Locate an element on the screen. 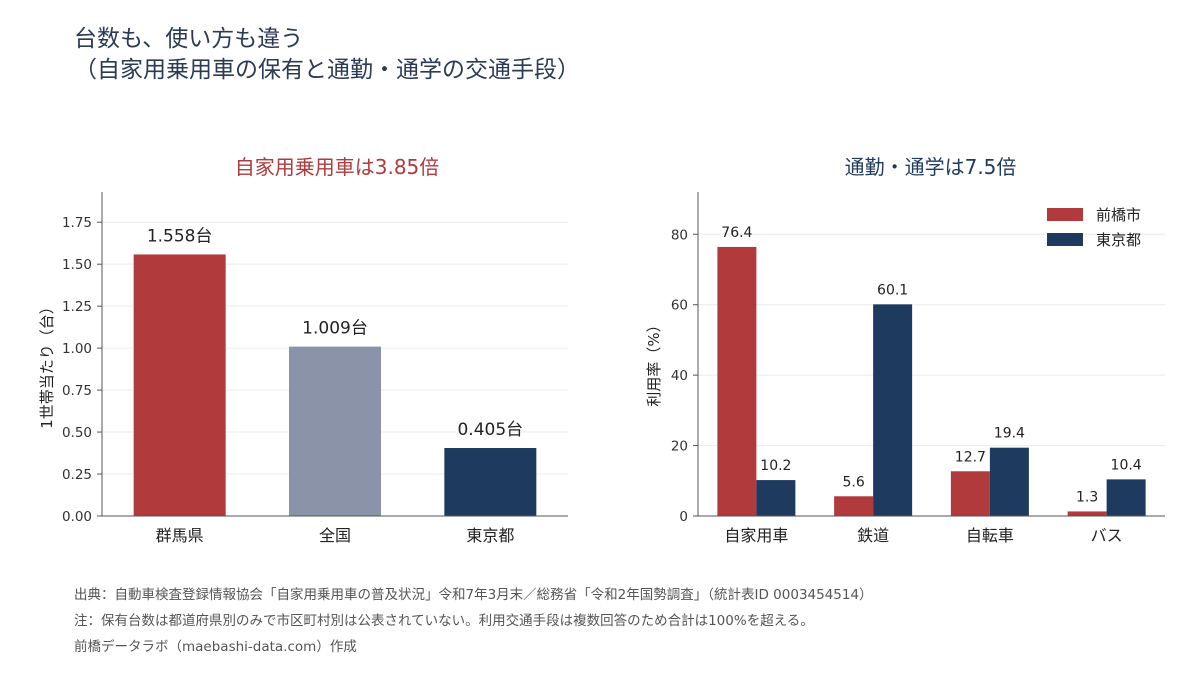 The width and height of the screenshot is (1200, 675). left-ytick-label: 1.75 is located at coordinates (77, 223).